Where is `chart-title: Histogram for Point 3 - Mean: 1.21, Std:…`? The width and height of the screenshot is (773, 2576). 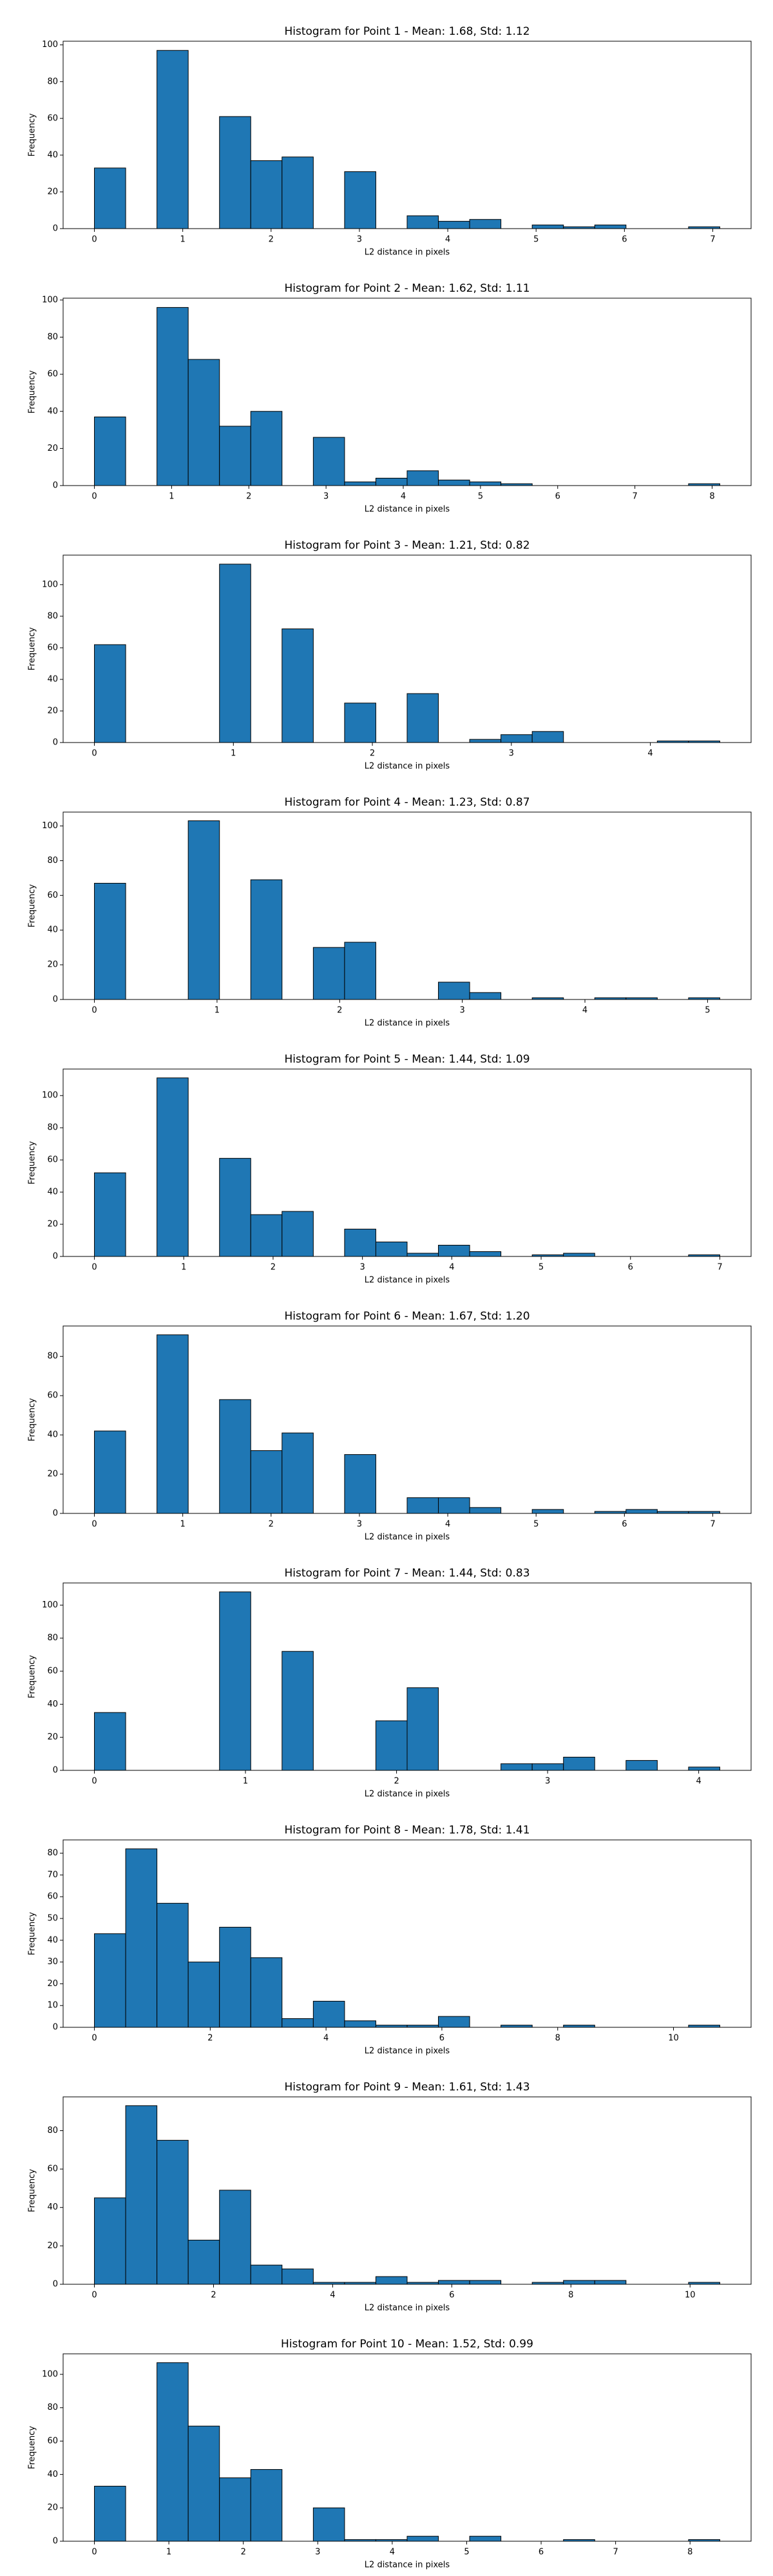
chart-title: Histogram for Point 3 - Mean: 1.21, Std:… is located at coordinates (407, 545).